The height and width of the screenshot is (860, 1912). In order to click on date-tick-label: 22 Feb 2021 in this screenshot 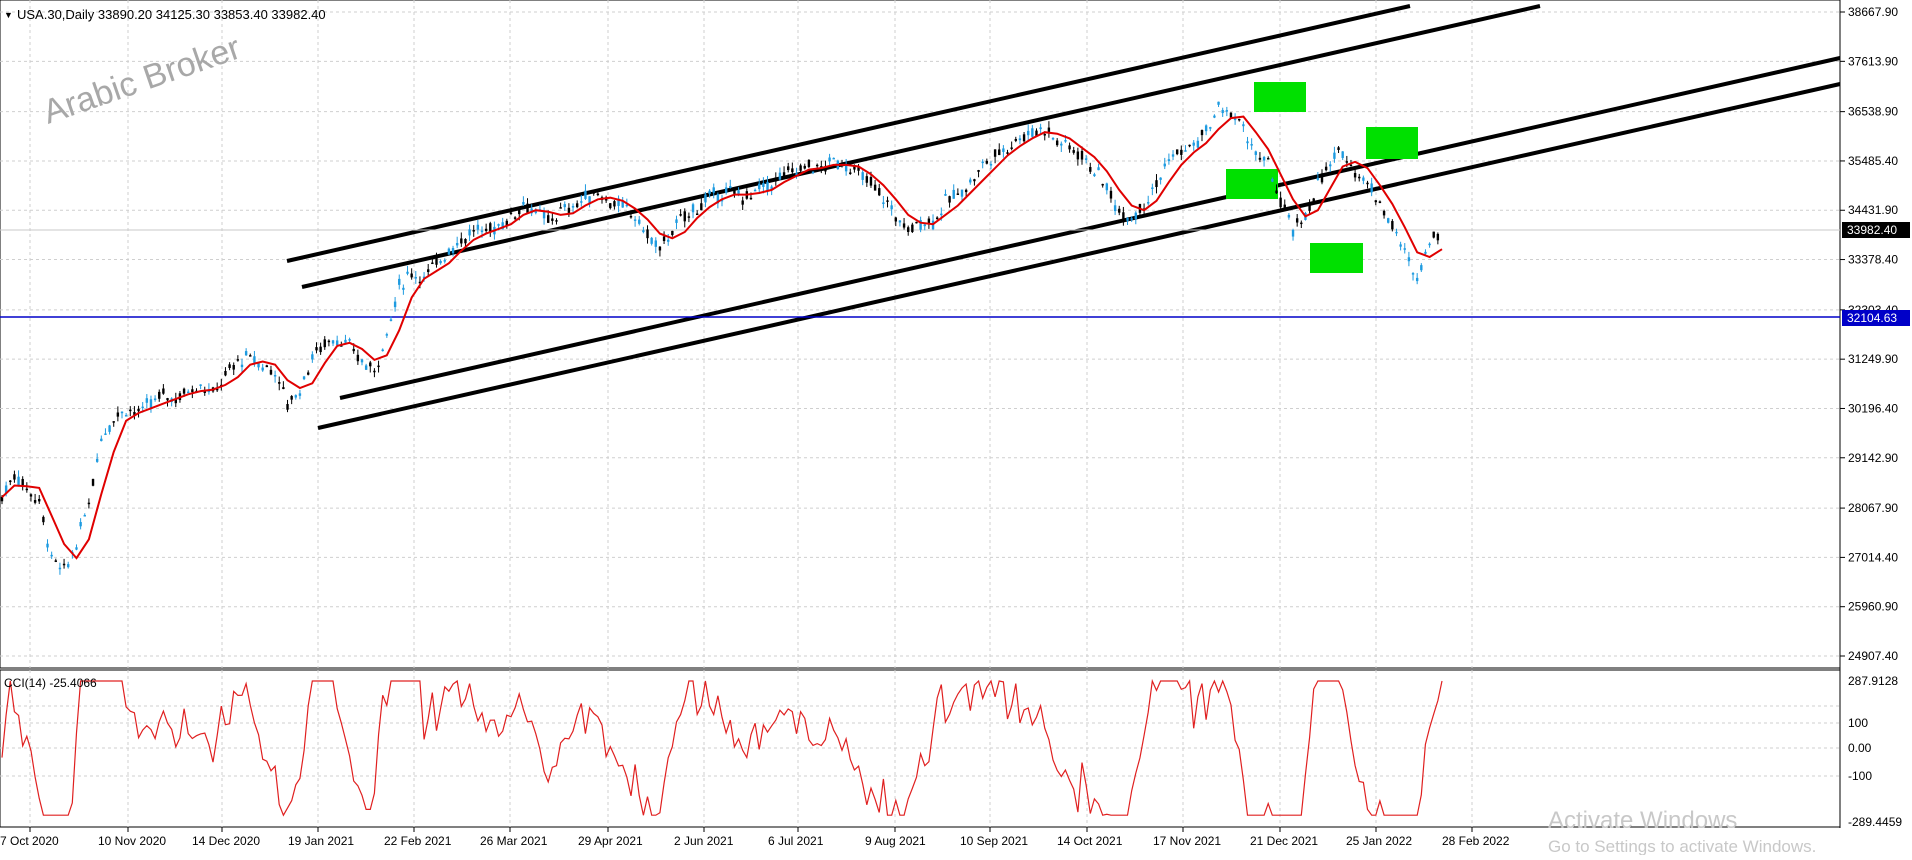, I will do `click(418, 841)`.